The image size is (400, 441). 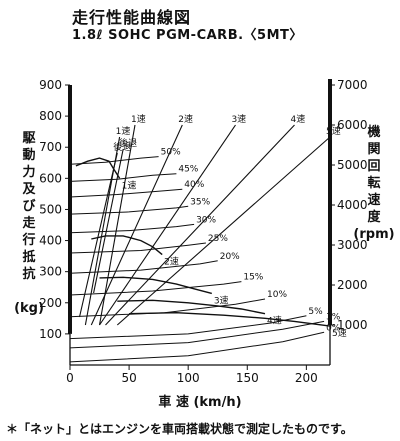 I want to click on road-load-label: 15%, so click(x=253, y=278).